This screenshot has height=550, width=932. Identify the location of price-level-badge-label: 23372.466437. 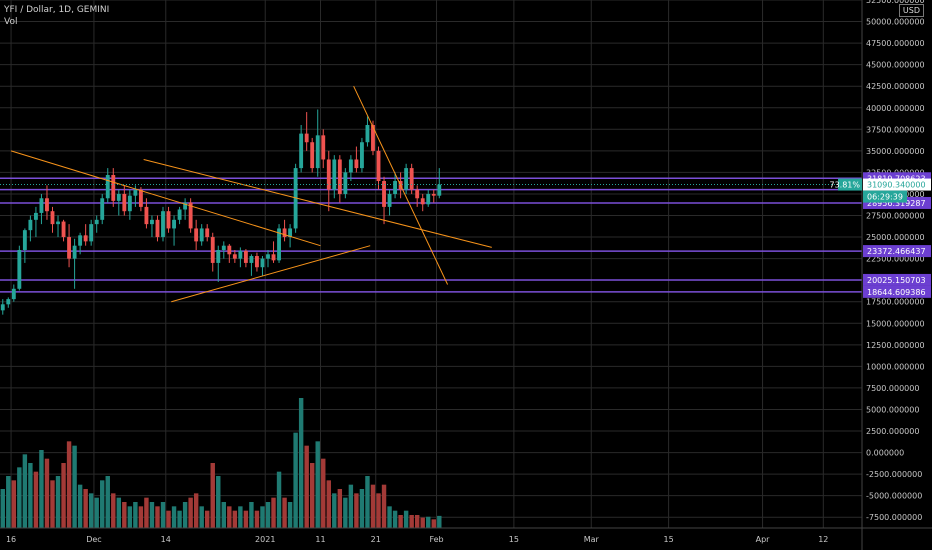
(896, 251).